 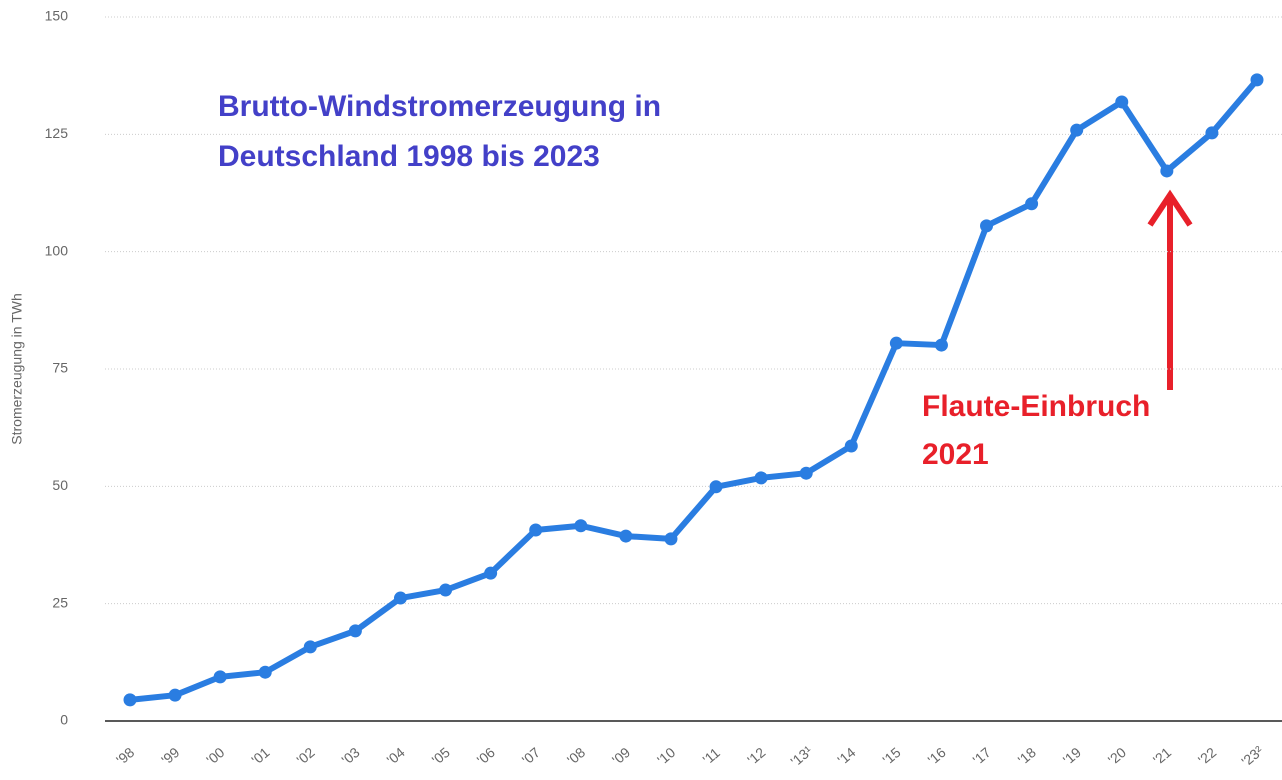 I want to click on x-tick-label: '03, so click(x=350, y=756).